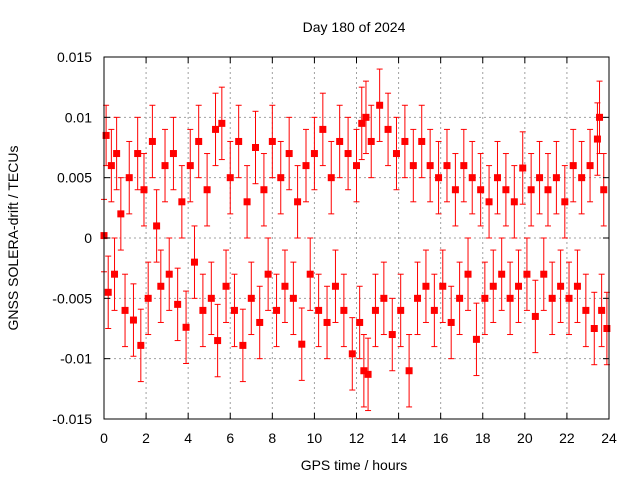 This screenshot has height=480, width=640. Describe the element at coordinates (74, 57) in the screenshot. I see `y-tick-label: 0.015` at that location.